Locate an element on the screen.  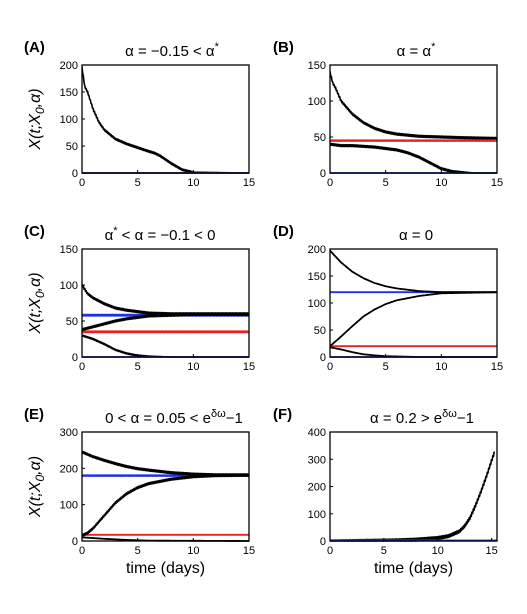
panel-title: α = −0.15 < α* is located at coordinates (172, 50).